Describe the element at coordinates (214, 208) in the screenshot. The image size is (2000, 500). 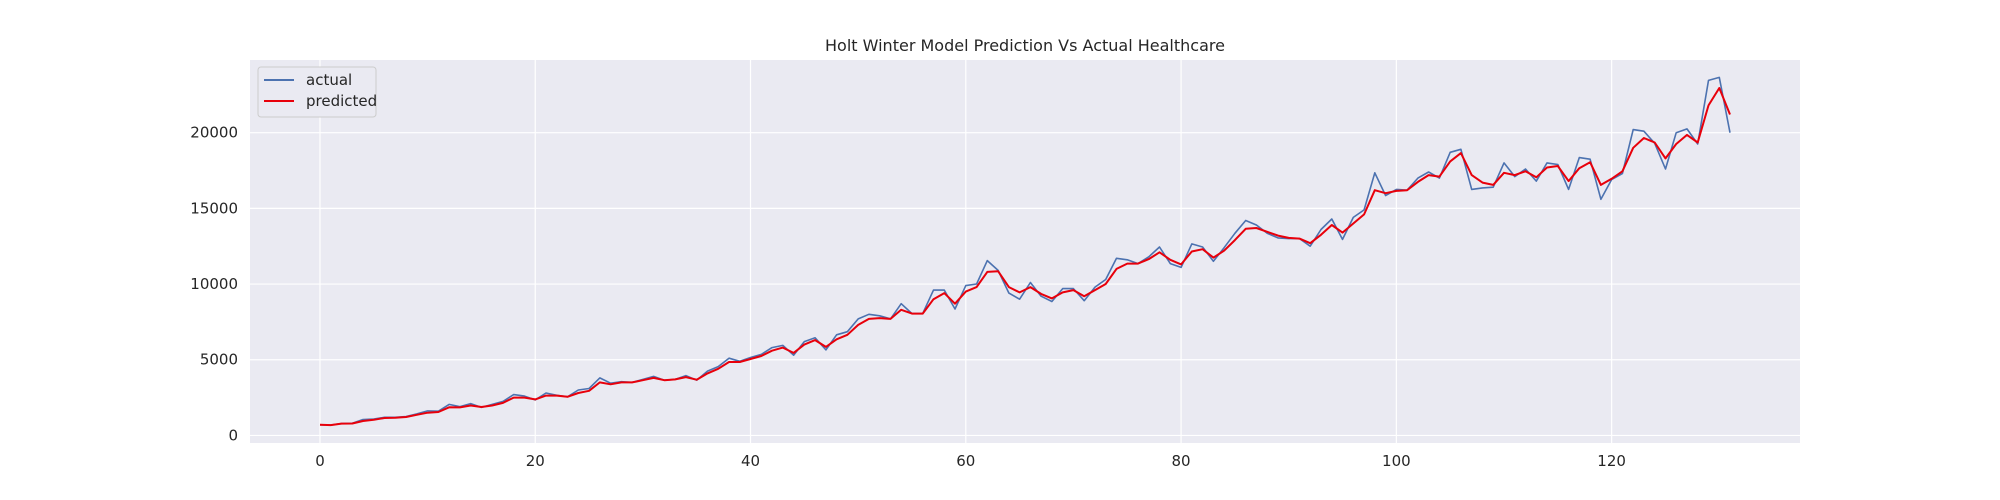
I see `y-tick-label: 15000` at that location.